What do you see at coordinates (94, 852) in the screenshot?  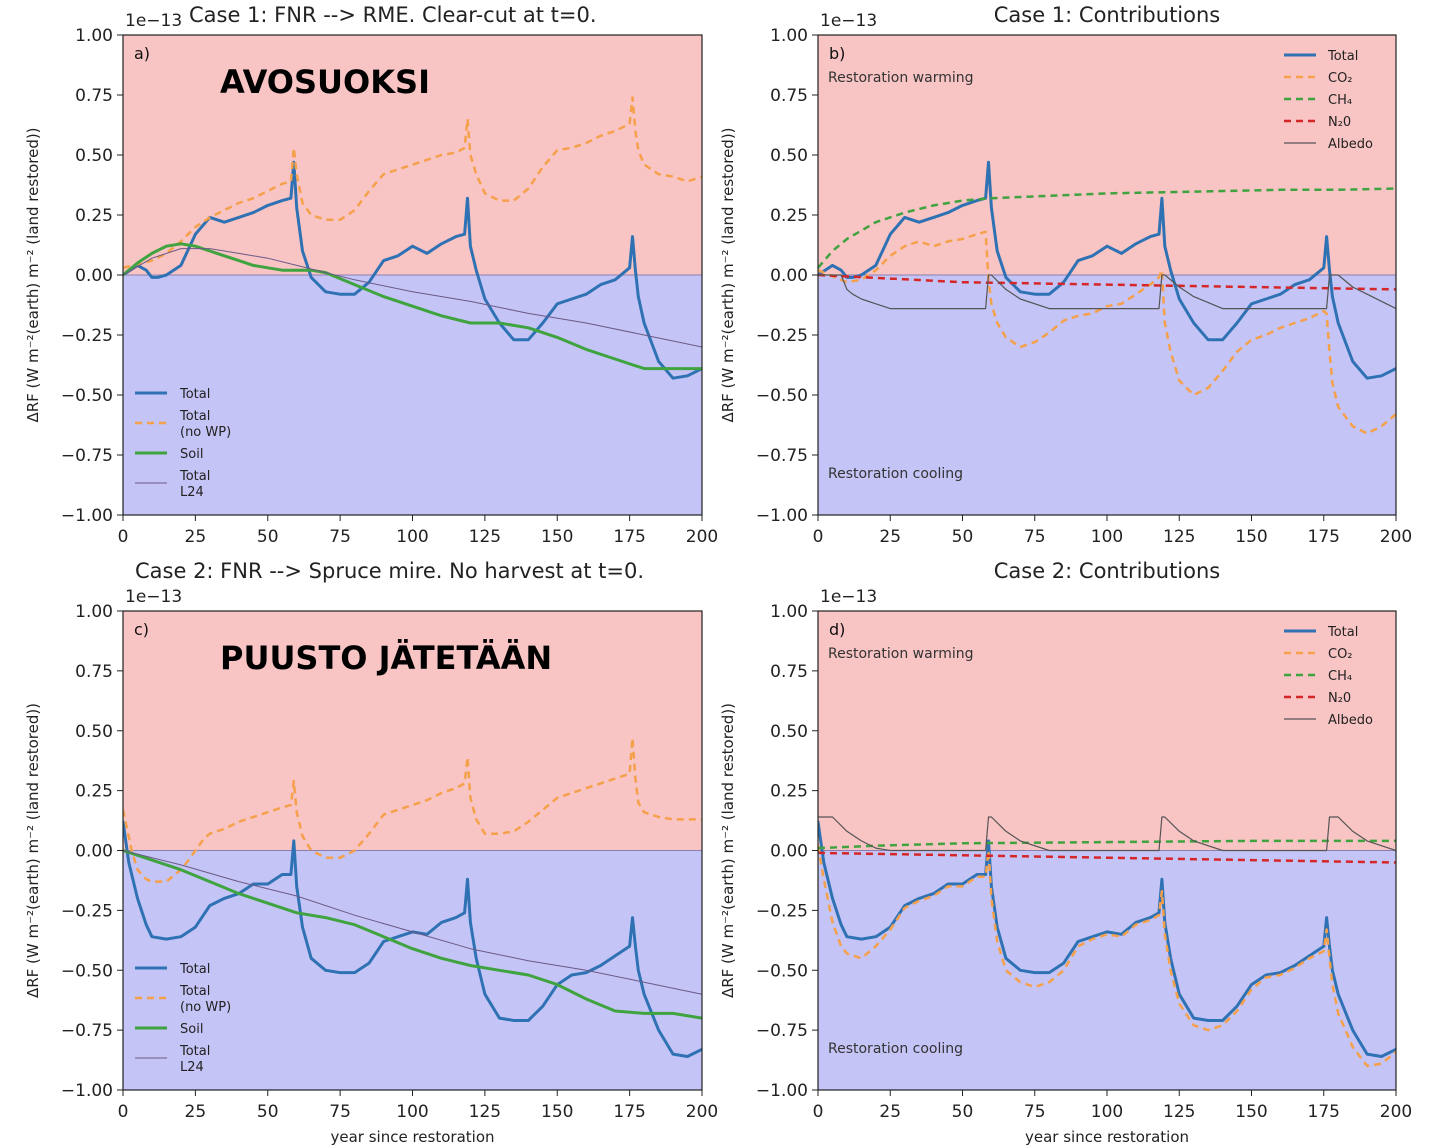 I see `y-tick-label: 0.00` at bounding box center [94, 852].